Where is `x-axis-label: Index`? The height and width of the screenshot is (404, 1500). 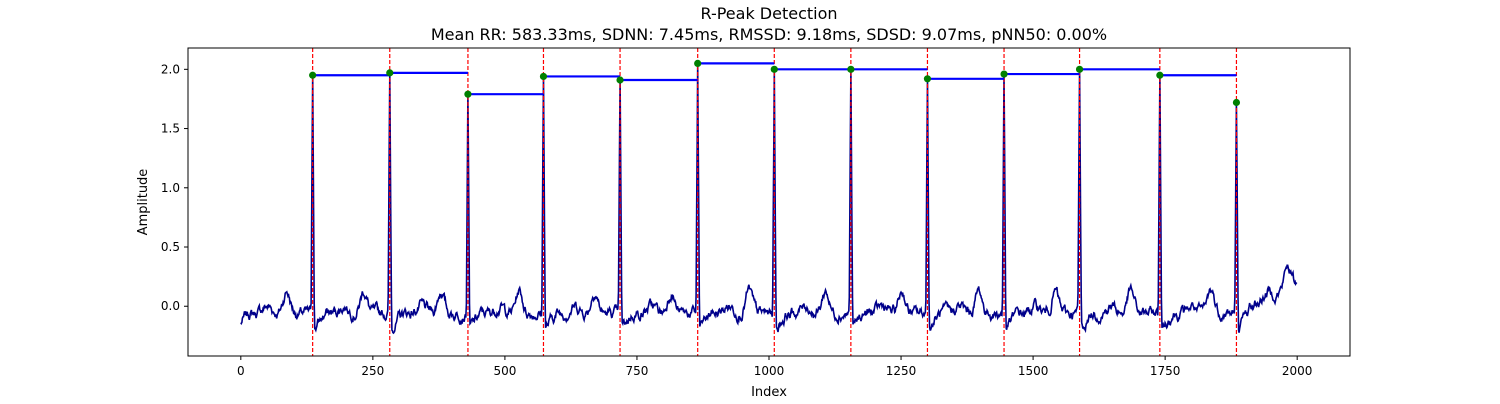
x-axis-label: Index is located at coordinates (769, 392).